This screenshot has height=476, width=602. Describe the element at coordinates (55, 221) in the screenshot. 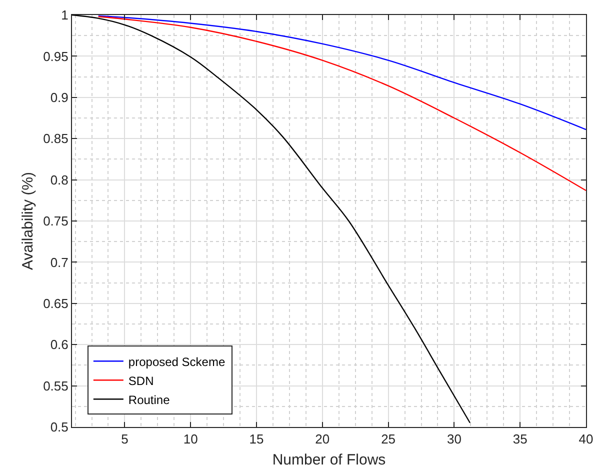

I see `y-tick-label: 0.75` at that location.